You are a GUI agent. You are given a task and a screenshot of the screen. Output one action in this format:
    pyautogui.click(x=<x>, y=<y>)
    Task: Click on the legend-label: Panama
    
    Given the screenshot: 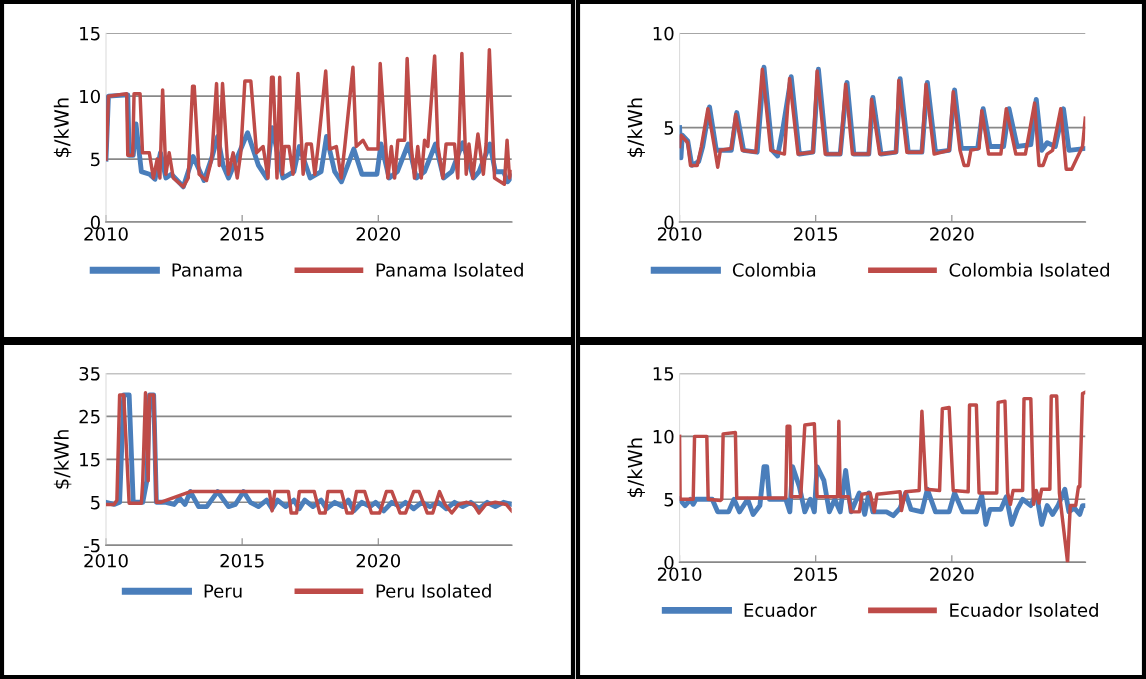 What is the action you would take?
    pyautogui.click(x=207, y=270)
    